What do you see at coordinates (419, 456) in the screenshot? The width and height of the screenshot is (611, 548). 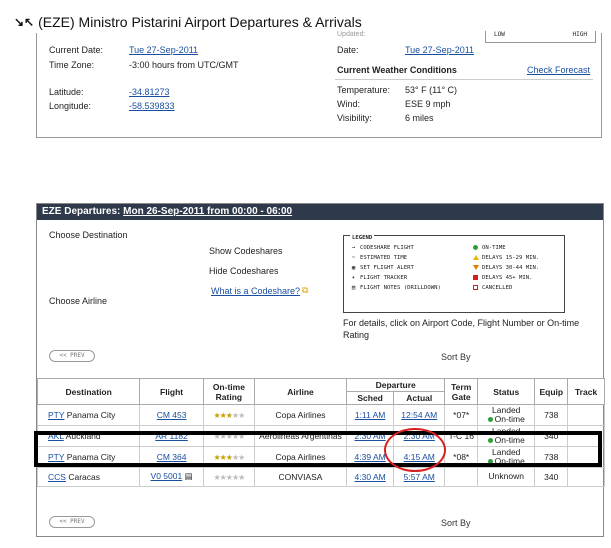 I see `actual-time-link: 4:15 AM` at bounding box center [419, 456].